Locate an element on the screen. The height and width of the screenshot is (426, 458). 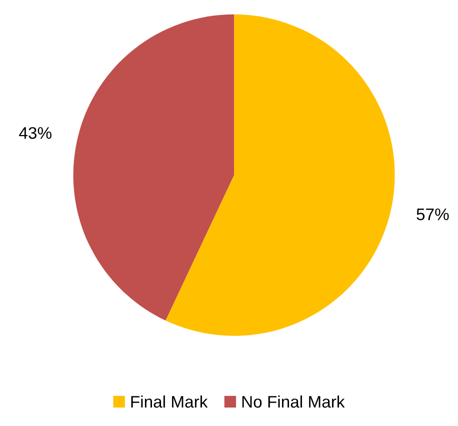
data-label: 57% is located at coordinates (432, 214).